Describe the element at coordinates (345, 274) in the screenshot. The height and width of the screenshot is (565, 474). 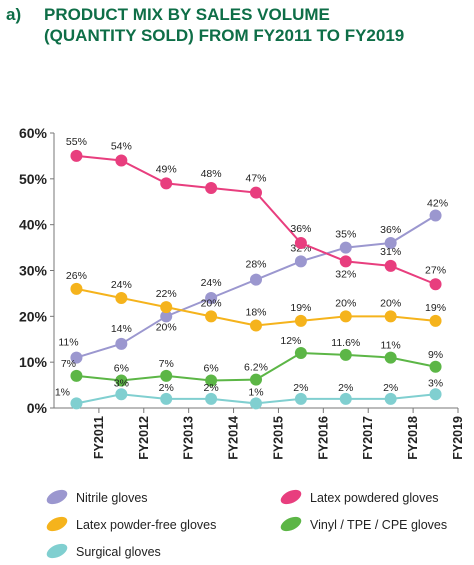
I see `data-label: 32%` at that location.